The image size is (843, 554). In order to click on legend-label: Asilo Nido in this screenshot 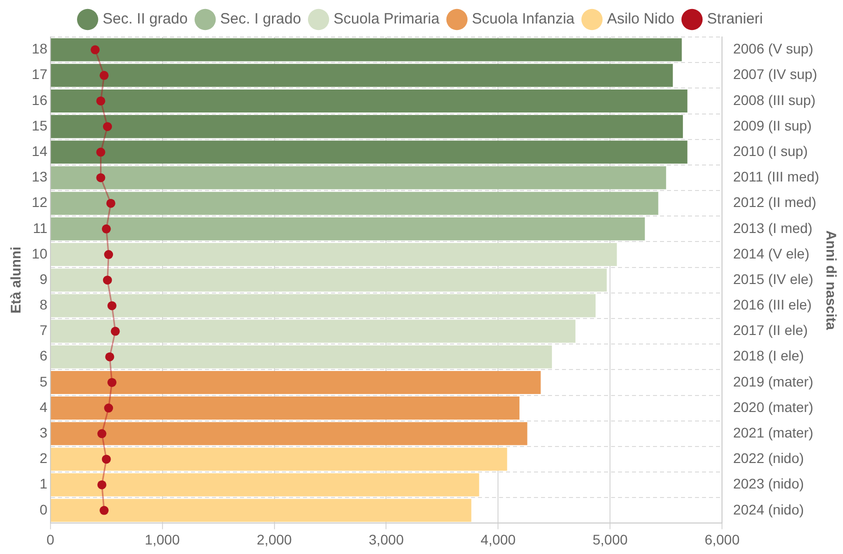, I will do `click(640, 19)`.